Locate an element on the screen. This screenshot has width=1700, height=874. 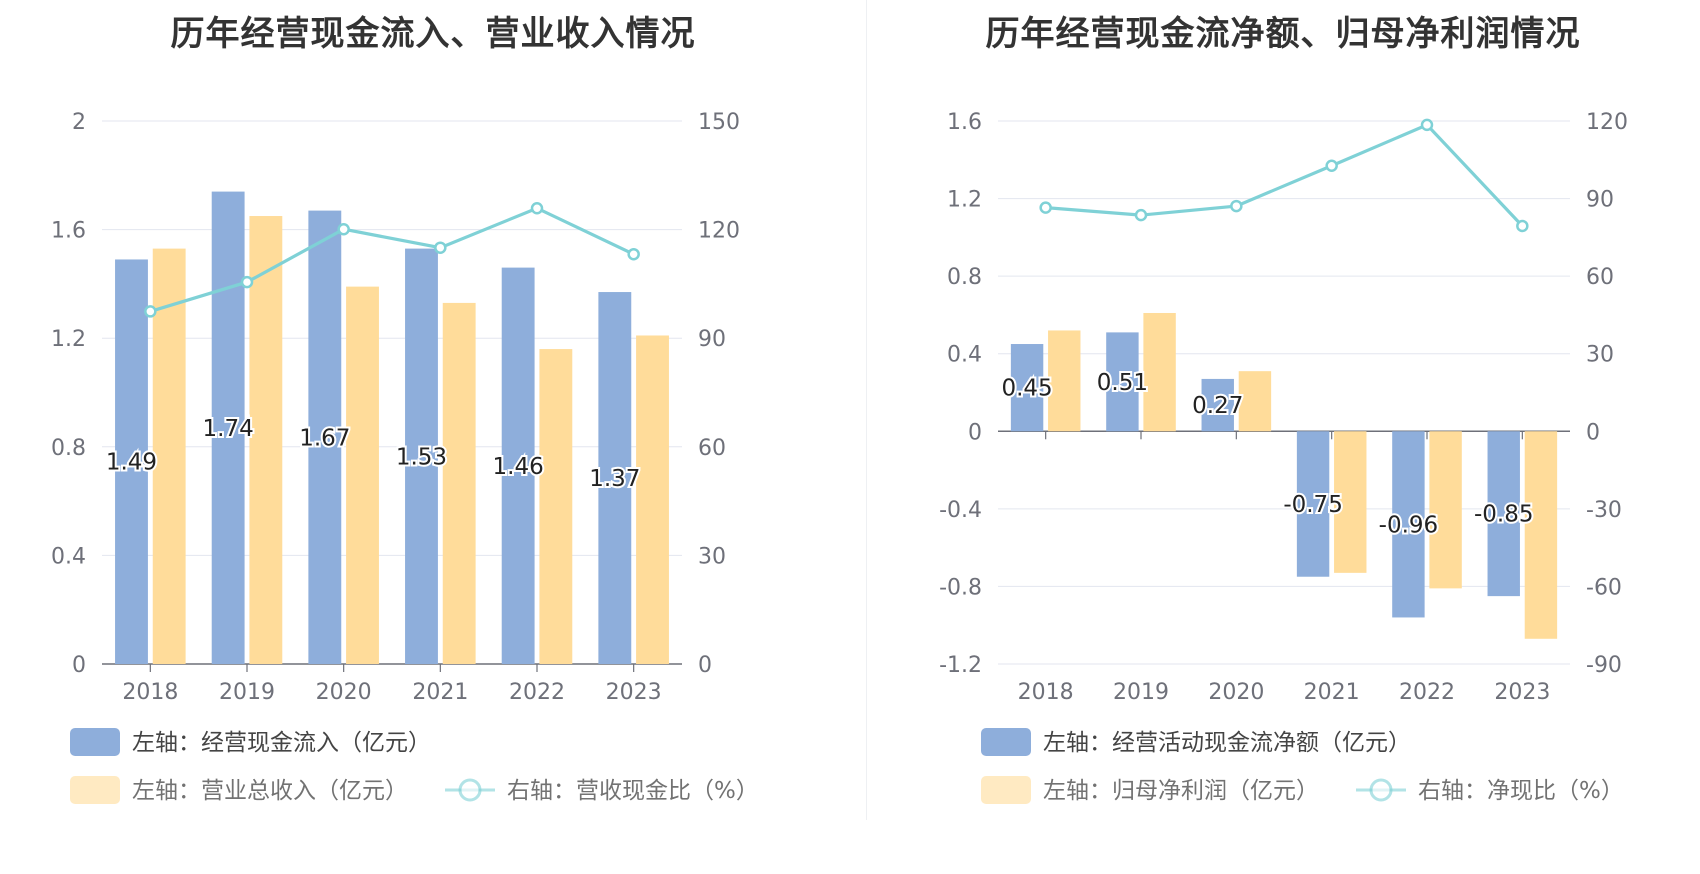
left-axis-tick-label: 0 is located at coordinates (975, 432).